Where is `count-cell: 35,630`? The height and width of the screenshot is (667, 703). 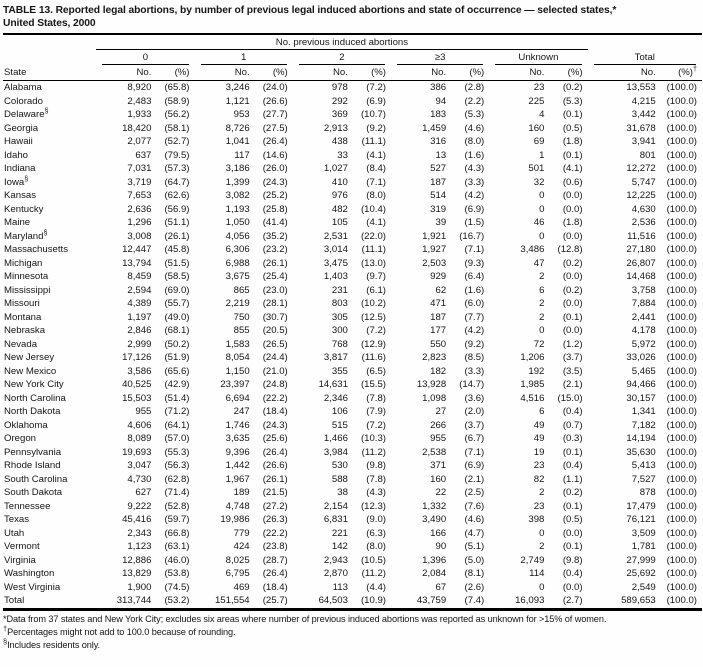 count-cell: 35,630 is located at coordinates (641, 452).